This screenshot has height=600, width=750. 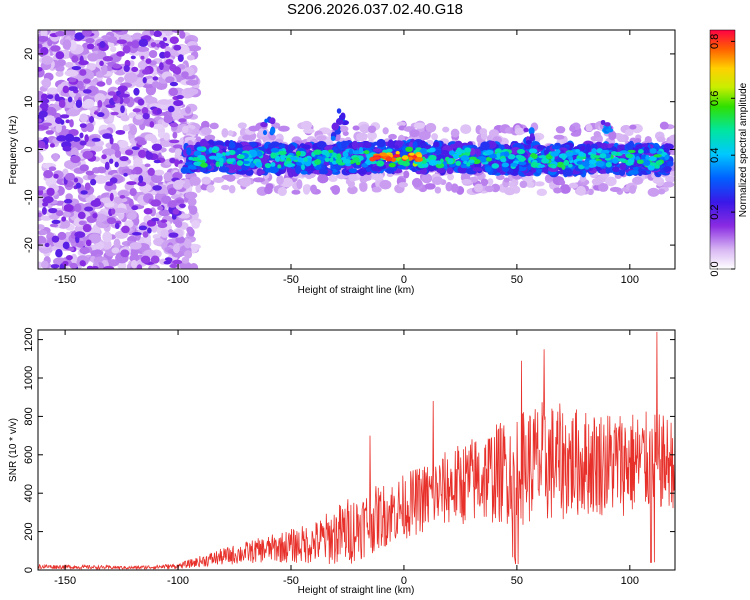 What do you see at coordinates (65, 581) in the screenshot?
I see `x-tick-label: -150` at bounding box center [65, 581].